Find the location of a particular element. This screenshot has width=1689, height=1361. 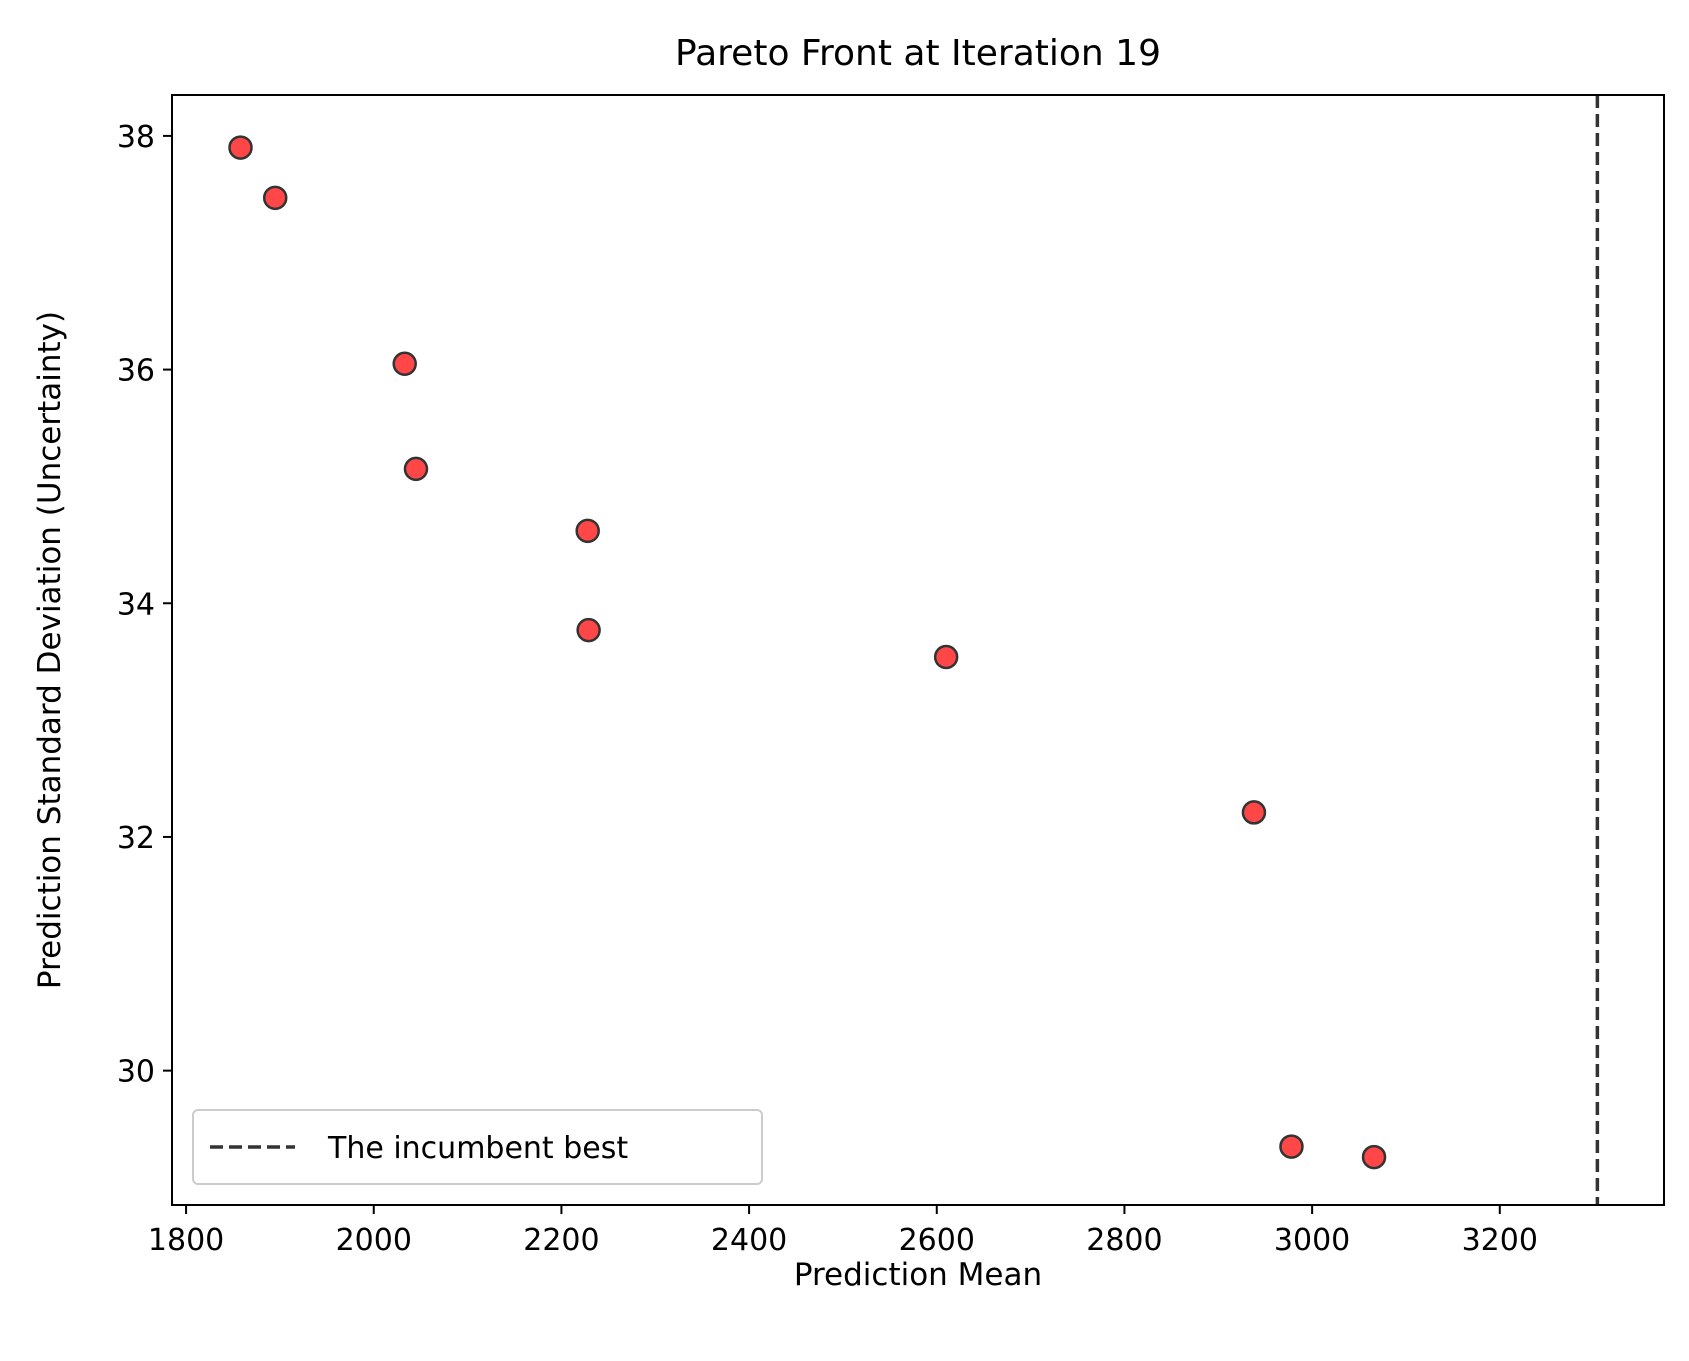

y-tick-label: 30 is located at coordinates (136, 1072).